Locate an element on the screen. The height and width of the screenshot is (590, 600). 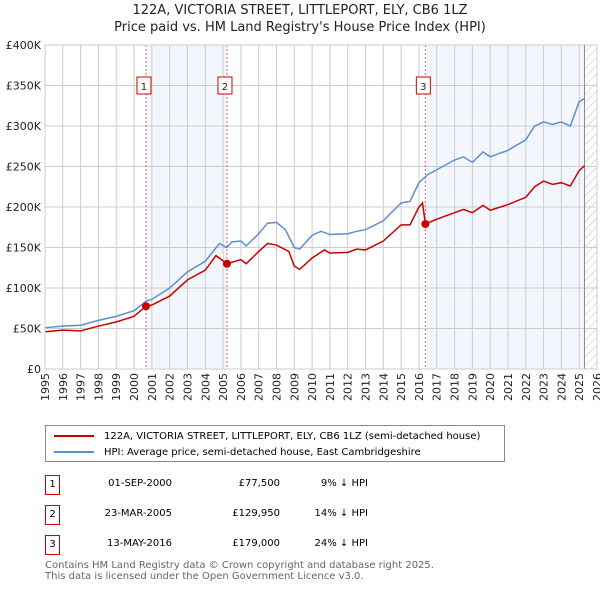
sale-row: 1 01-SEP-2000 £77,500 9% ↓ HPI is located at coordinates (255, 485).